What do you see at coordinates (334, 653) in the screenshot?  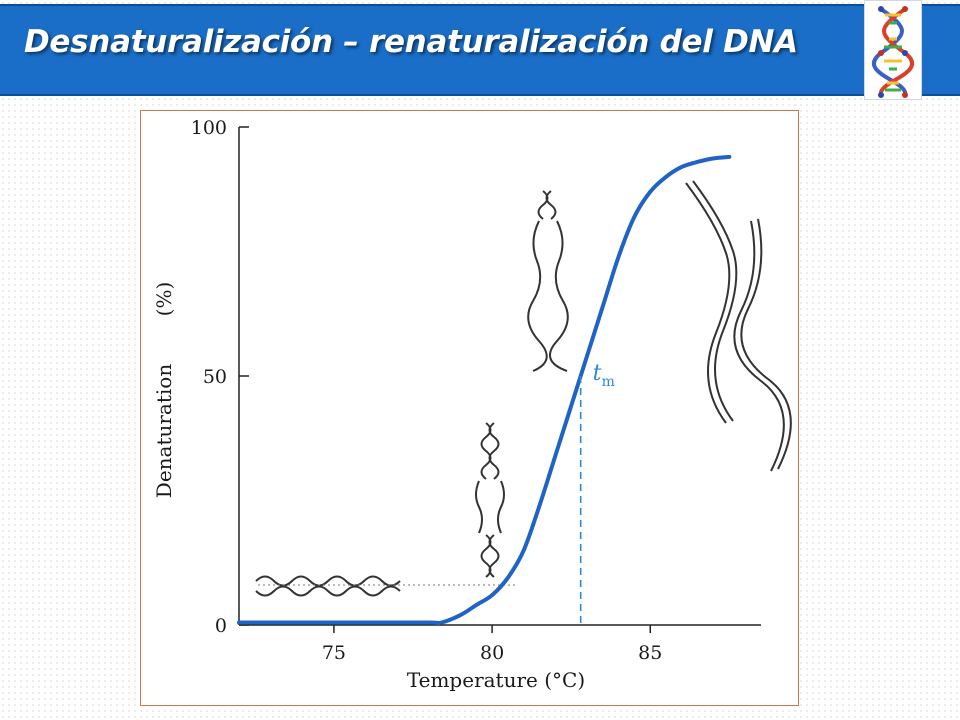 I see `x-tick-label: 75` at bounding box center [334, 653].